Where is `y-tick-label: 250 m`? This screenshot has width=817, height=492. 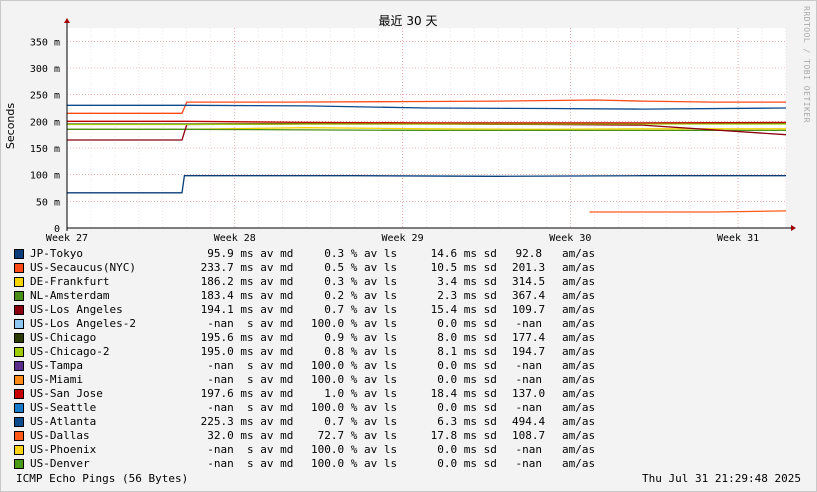 y-tick-label: 250 m is located at coordinates (45, 96).